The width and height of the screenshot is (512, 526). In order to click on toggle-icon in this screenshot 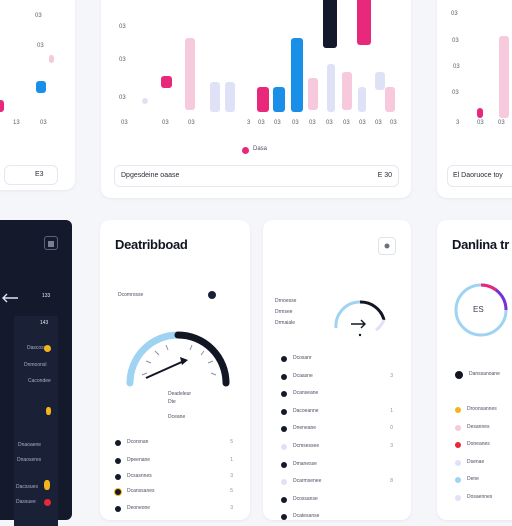, I will do `click(212, 295)`.